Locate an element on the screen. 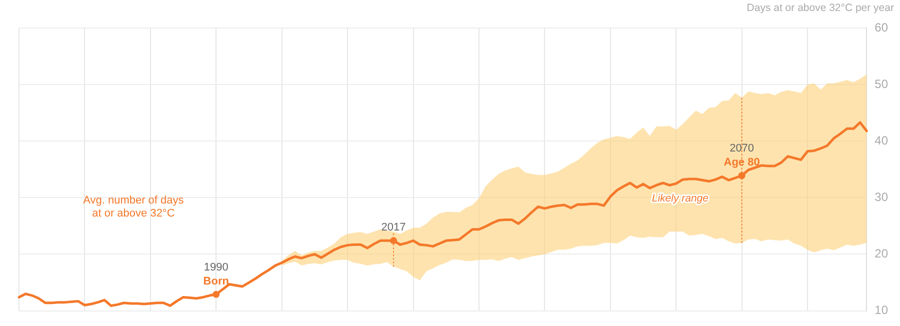  y-tick-label: 30 is located at coordinates (881, 197).